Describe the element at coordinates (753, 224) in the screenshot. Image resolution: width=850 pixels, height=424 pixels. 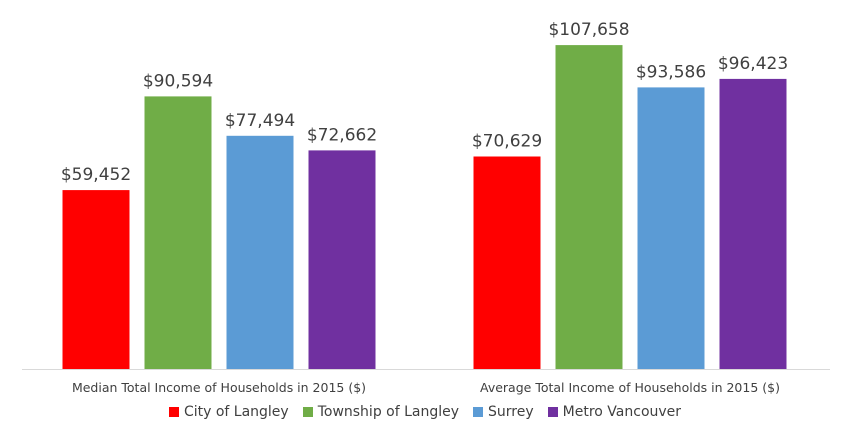
I see `bar-metro-vancouver-average` at that location.